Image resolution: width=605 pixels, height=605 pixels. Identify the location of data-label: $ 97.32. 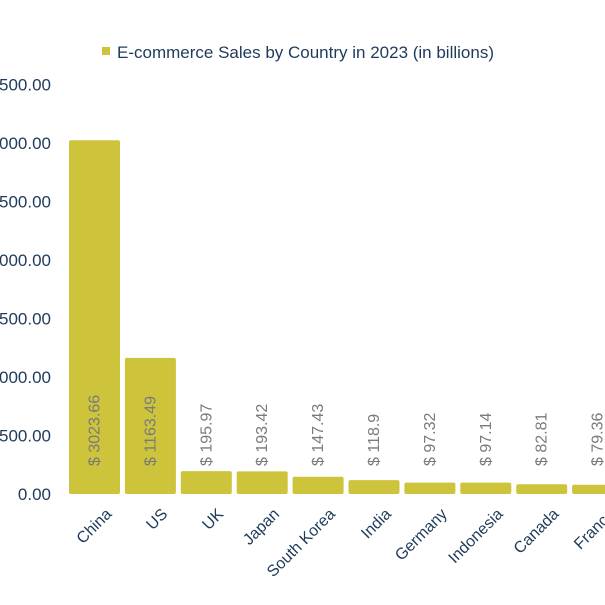
(430, 439).